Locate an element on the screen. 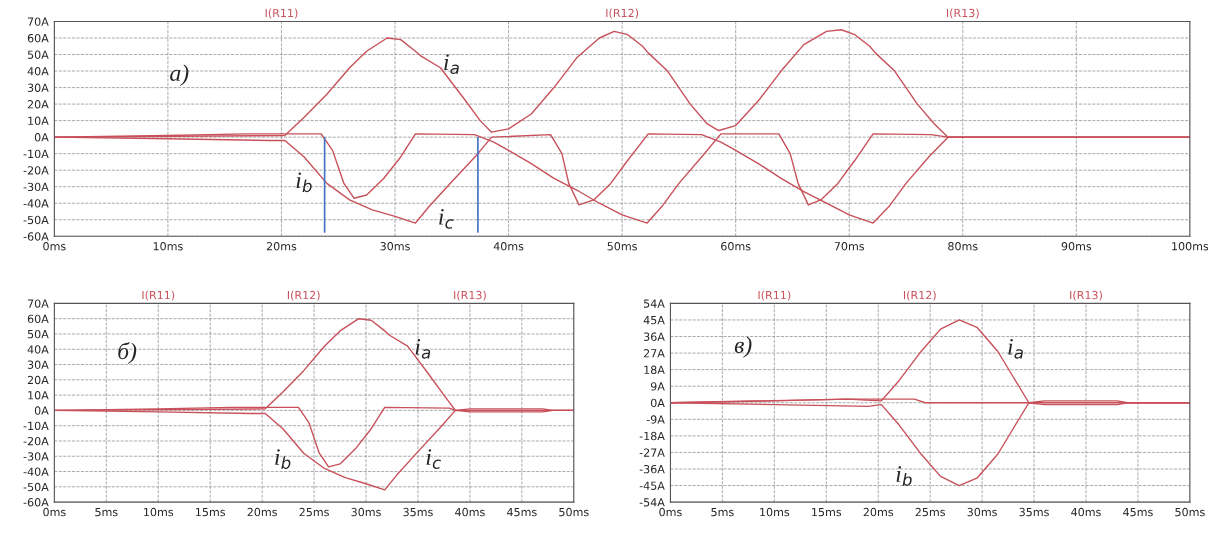 This screenshot has width=1208, height=537. y-tick-label: 18A is located at coordinates (654, 370).